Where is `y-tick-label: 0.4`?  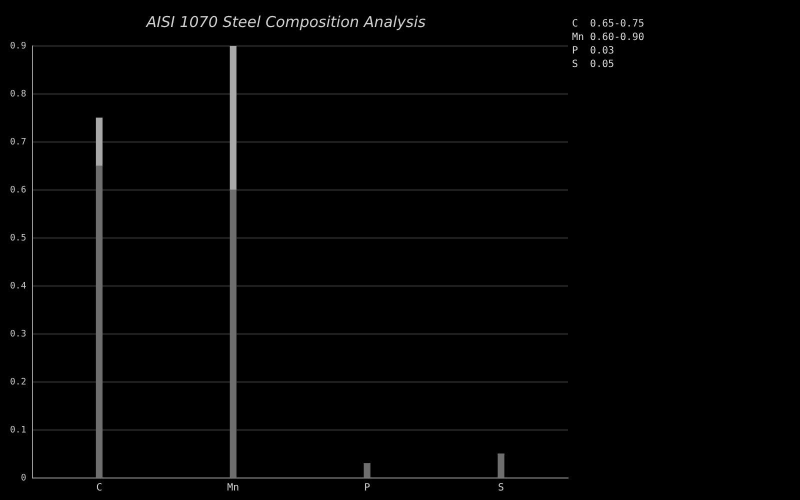 y-tick-label: 0.4 is located at coordinates (18, 286).